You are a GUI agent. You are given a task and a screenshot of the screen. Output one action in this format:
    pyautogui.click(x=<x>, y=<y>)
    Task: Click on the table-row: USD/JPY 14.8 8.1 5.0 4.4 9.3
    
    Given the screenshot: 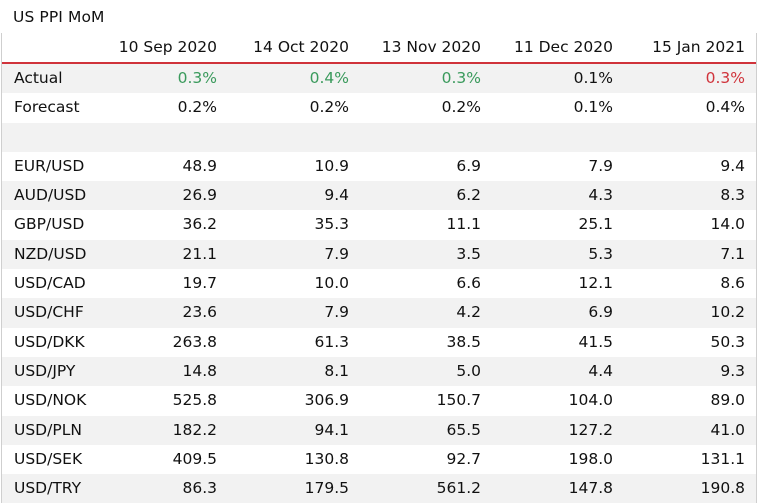 What is the action you would take?
    pyautogui.click(x=379, y=371)
    